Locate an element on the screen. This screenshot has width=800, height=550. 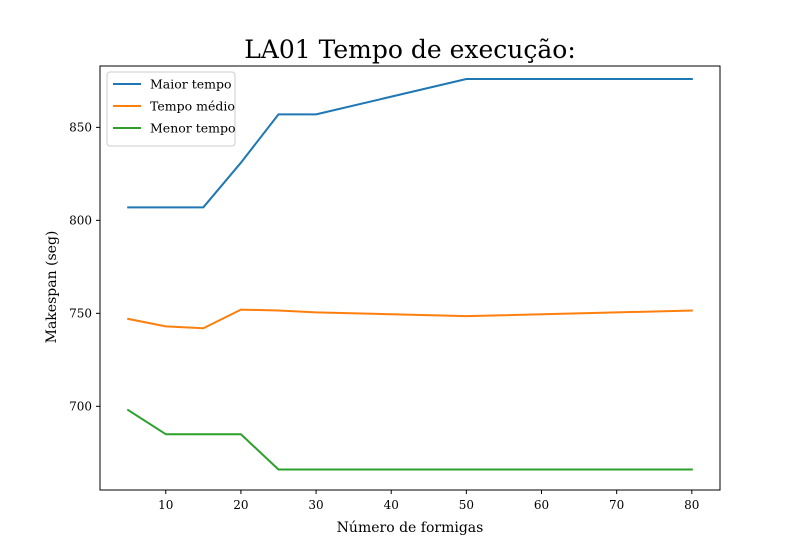
legend: Maior tempo Tempo médio Menor tempo is located at coordinates (171, 109).